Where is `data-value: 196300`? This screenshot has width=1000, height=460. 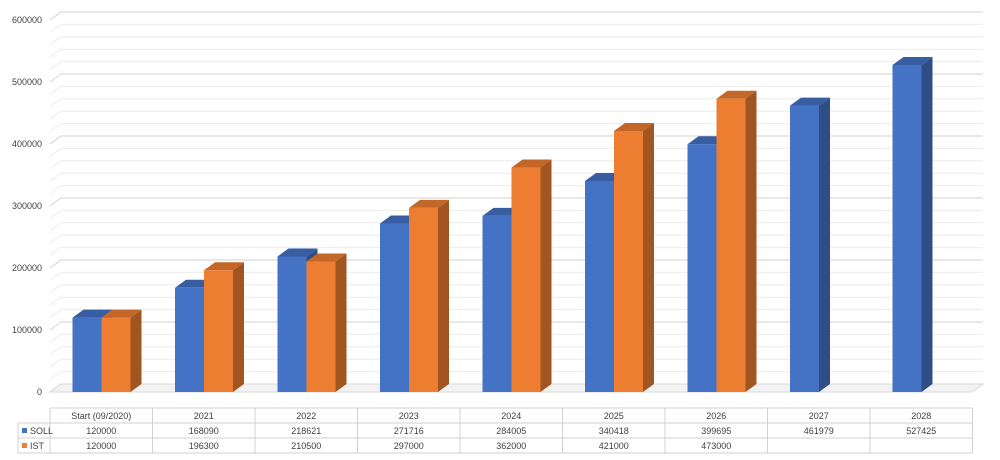 data-value: 196300 is located at coordinates (204, 446).